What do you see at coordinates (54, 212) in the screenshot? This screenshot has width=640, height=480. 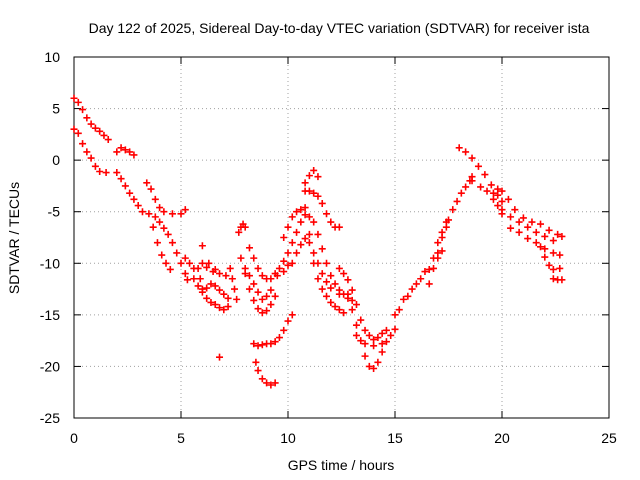 I see `y-tick-label: -5` at bounding box center [54, 212].